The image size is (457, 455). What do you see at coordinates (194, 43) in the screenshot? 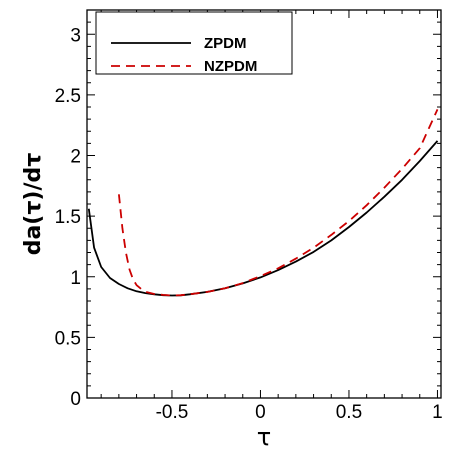
I see `legend: ZPDM NZPDM` at bounding box center [194, 43].